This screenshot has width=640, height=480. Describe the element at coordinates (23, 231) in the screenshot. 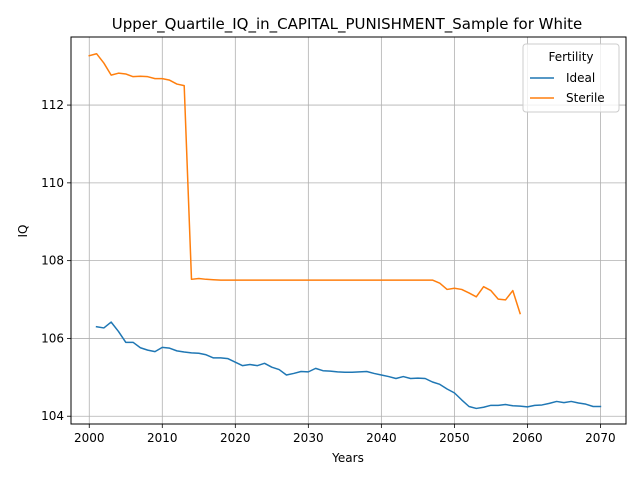

I see `y-axis-label: IQ` at that location.